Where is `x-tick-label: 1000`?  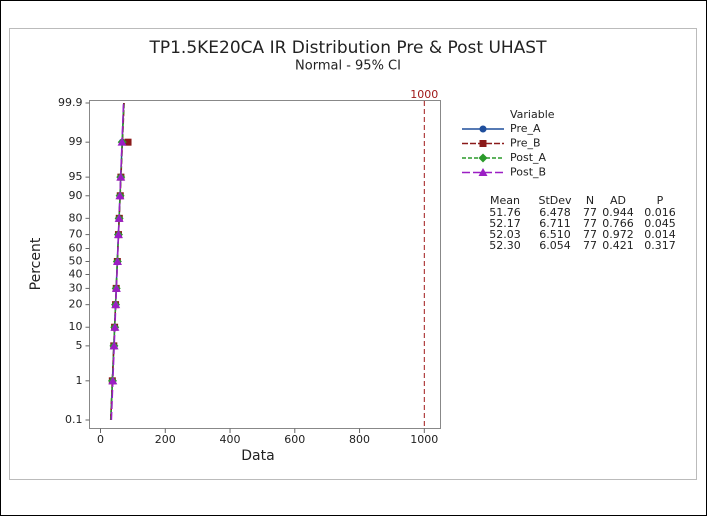 x-tick-label: 1000 is located at coordinates (424, 439).